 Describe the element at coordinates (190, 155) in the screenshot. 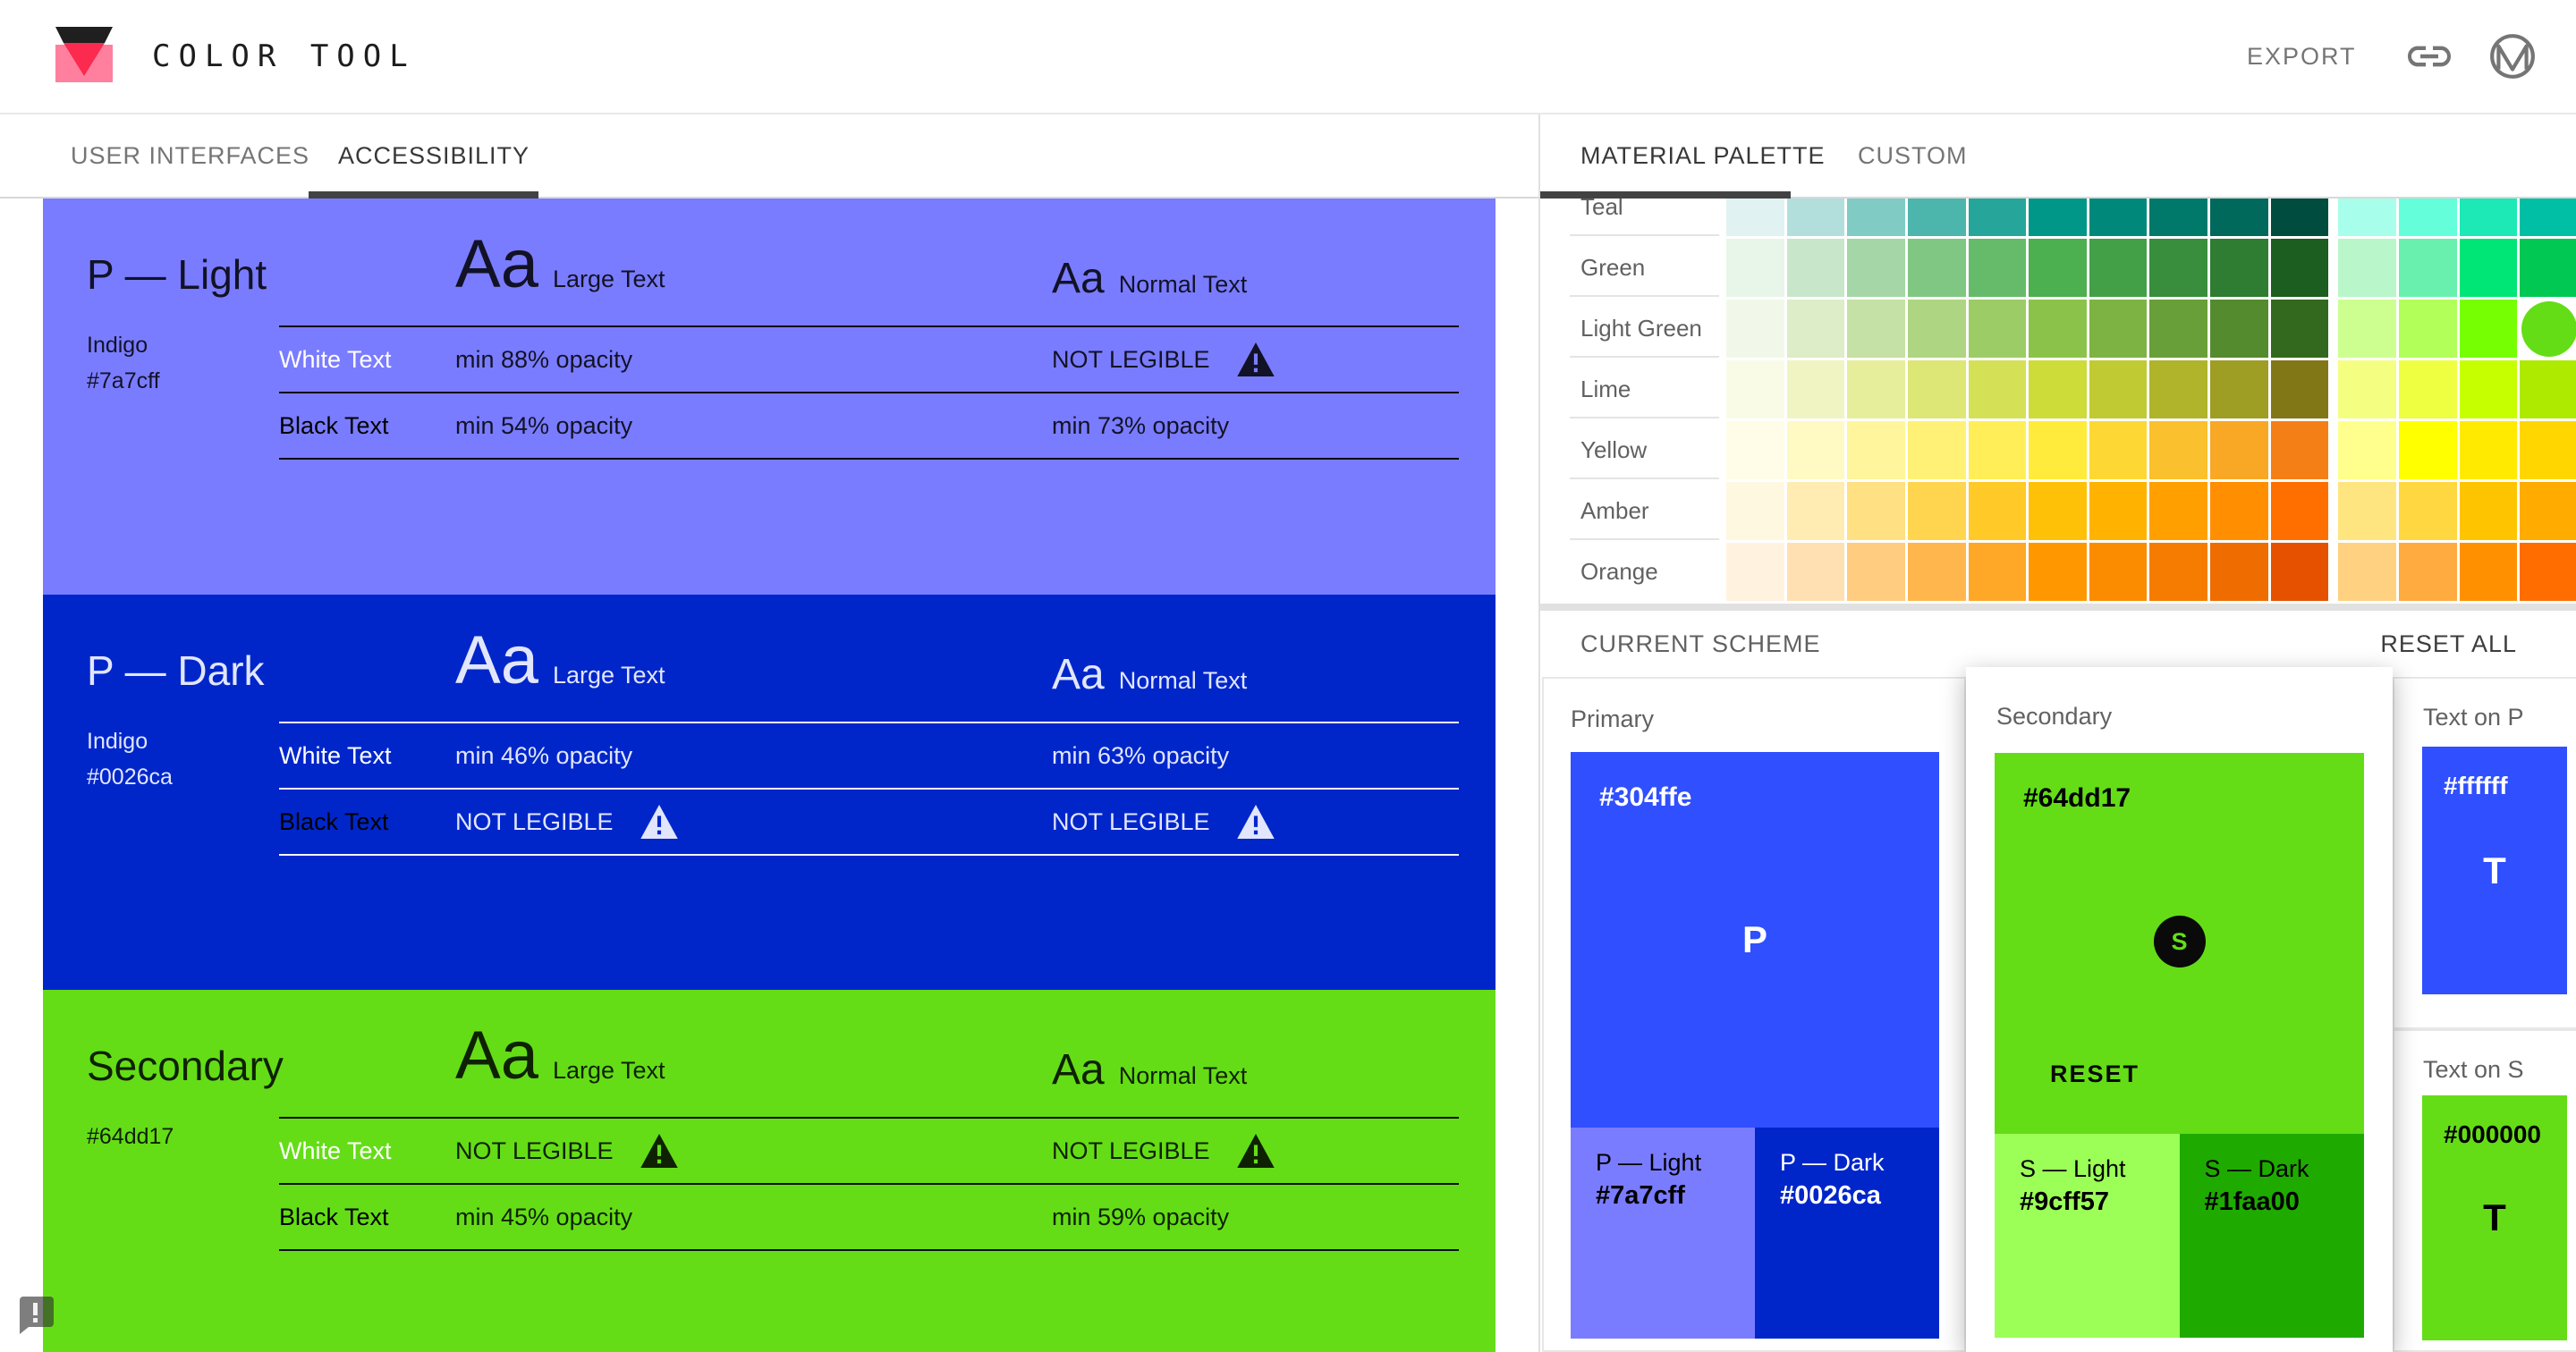

I see `tab-user-interfaces: USER INTERFACES` at that location.